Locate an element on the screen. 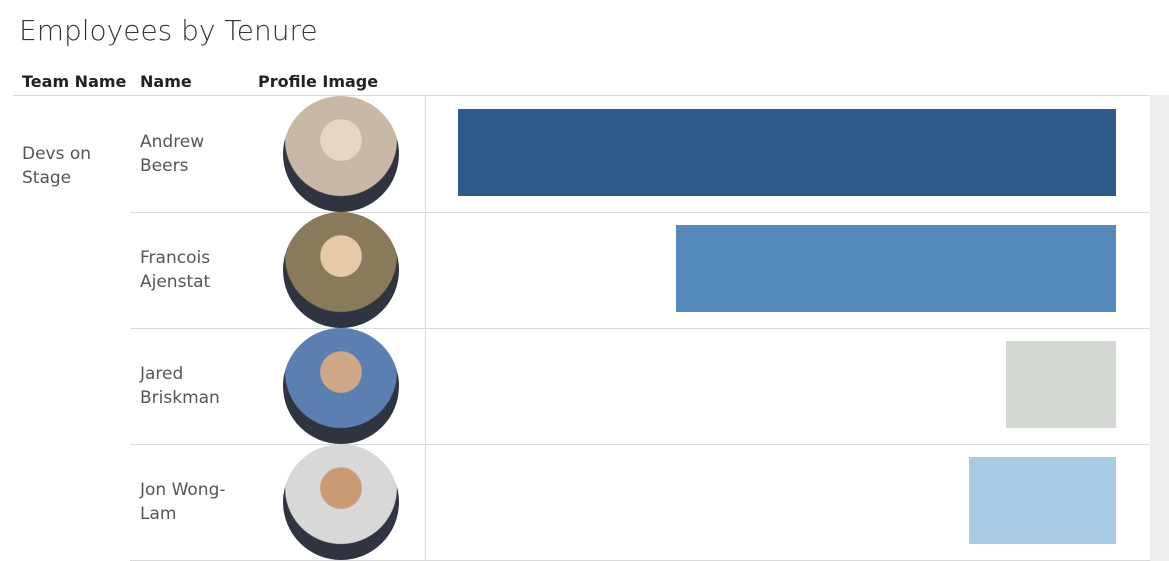 This screenshot has height=561, width=1169. scrollbar is located at coordinates (1159, 328).